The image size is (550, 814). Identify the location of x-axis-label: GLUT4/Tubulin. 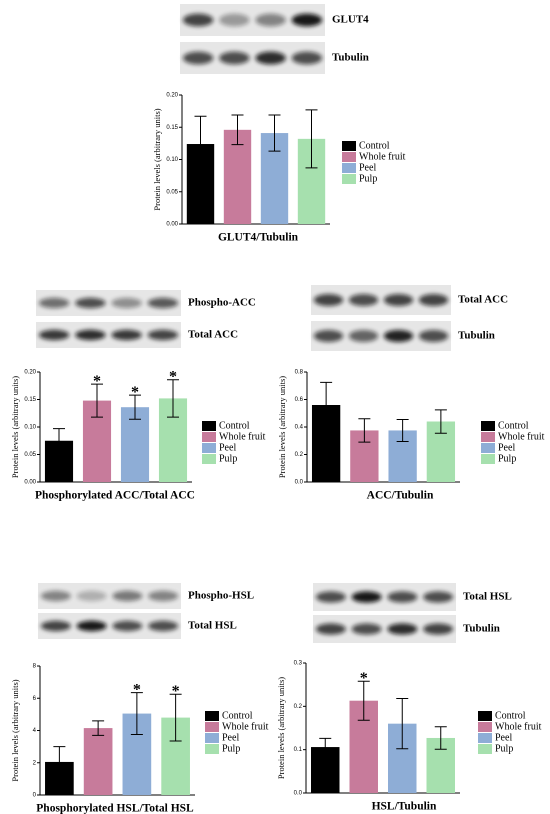
(258, 238).